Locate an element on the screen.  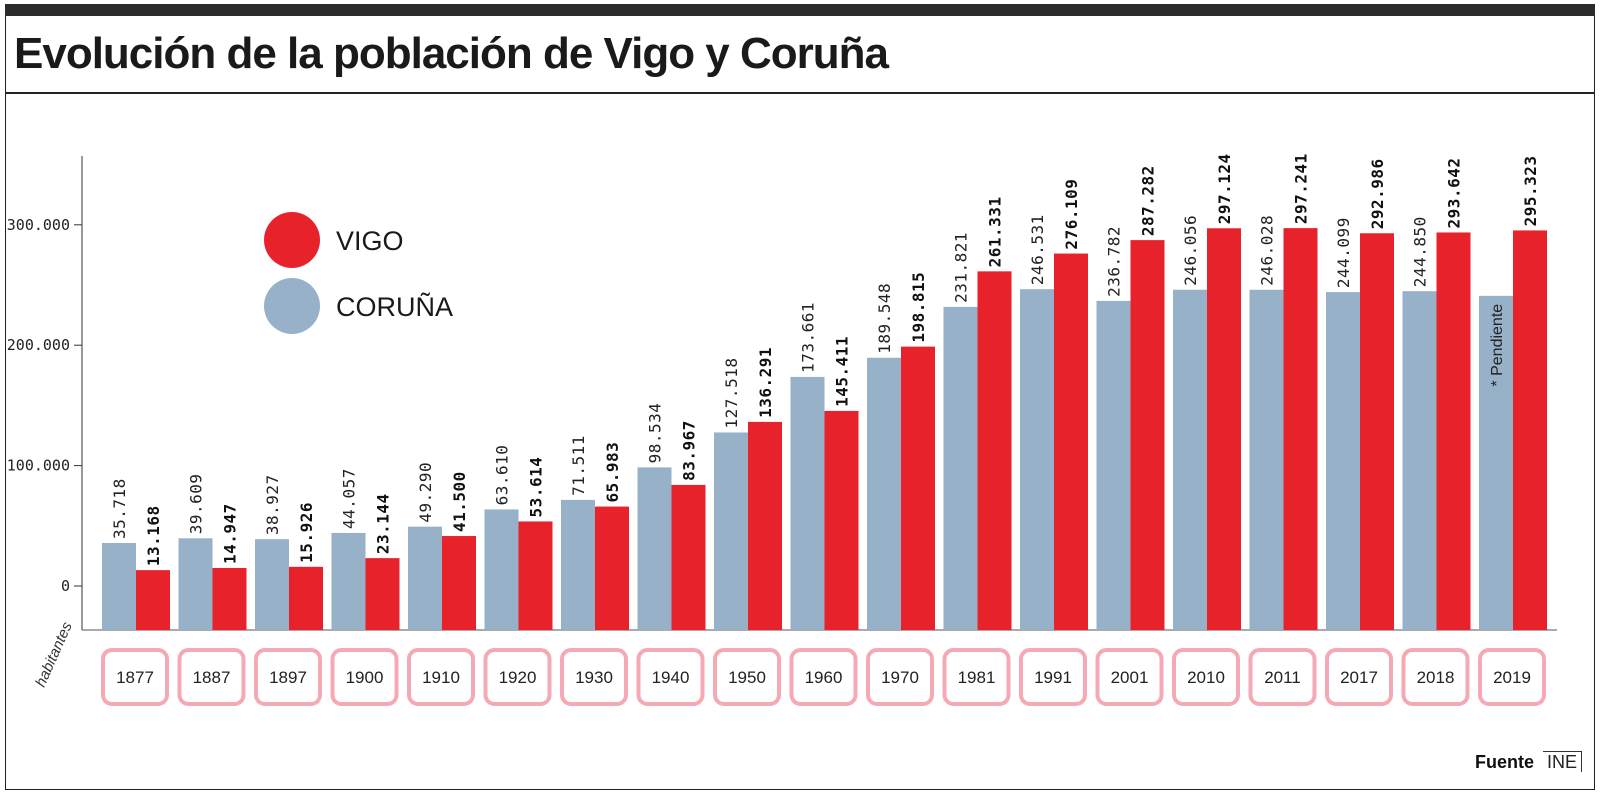
data-label-coruna: 63.610 is located at coordinates (502, 475).